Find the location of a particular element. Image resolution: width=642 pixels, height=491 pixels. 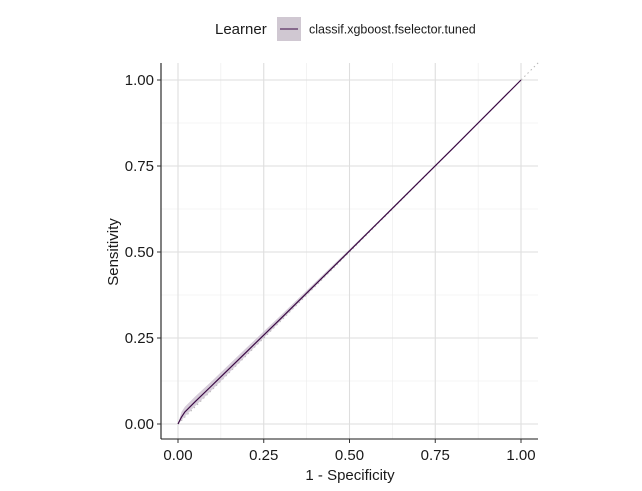

x-axis-title: 1 - Specificity is located at coordinates (350, 475).